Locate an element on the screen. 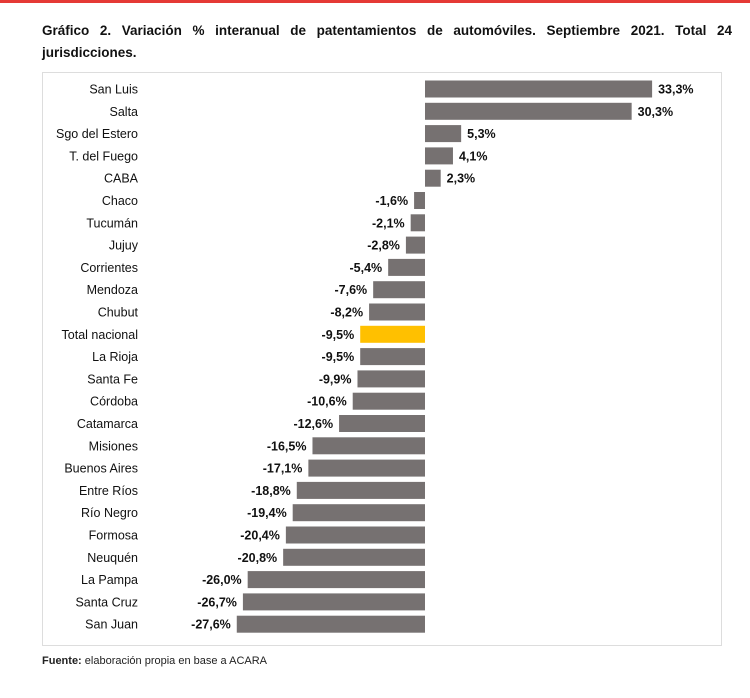 Image resolution: width=750 pixels, height=698 pixels. data-label: -20,8% is located at coordinates (258, 558).